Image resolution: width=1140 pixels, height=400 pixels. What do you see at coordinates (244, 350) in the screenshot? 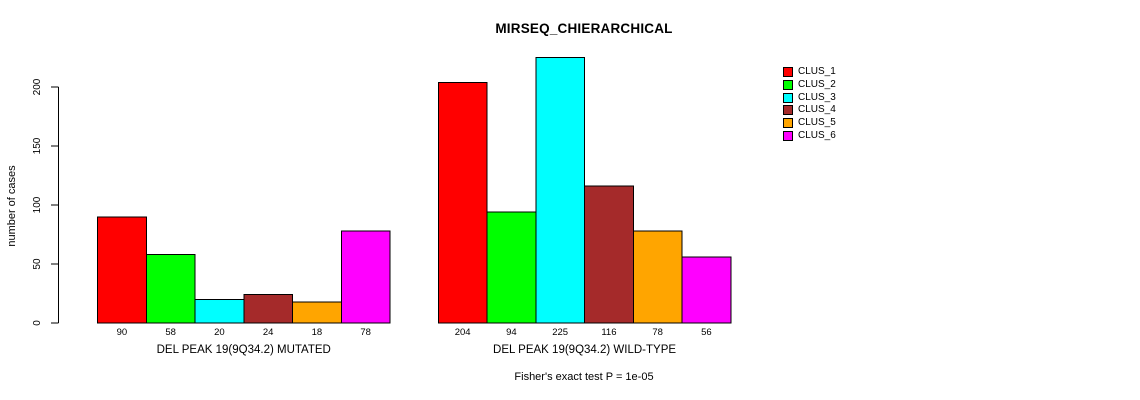
I see `group-label: DEL PEAK 19(9Q34.2) MUTATED` at bounding box center [244, 350].